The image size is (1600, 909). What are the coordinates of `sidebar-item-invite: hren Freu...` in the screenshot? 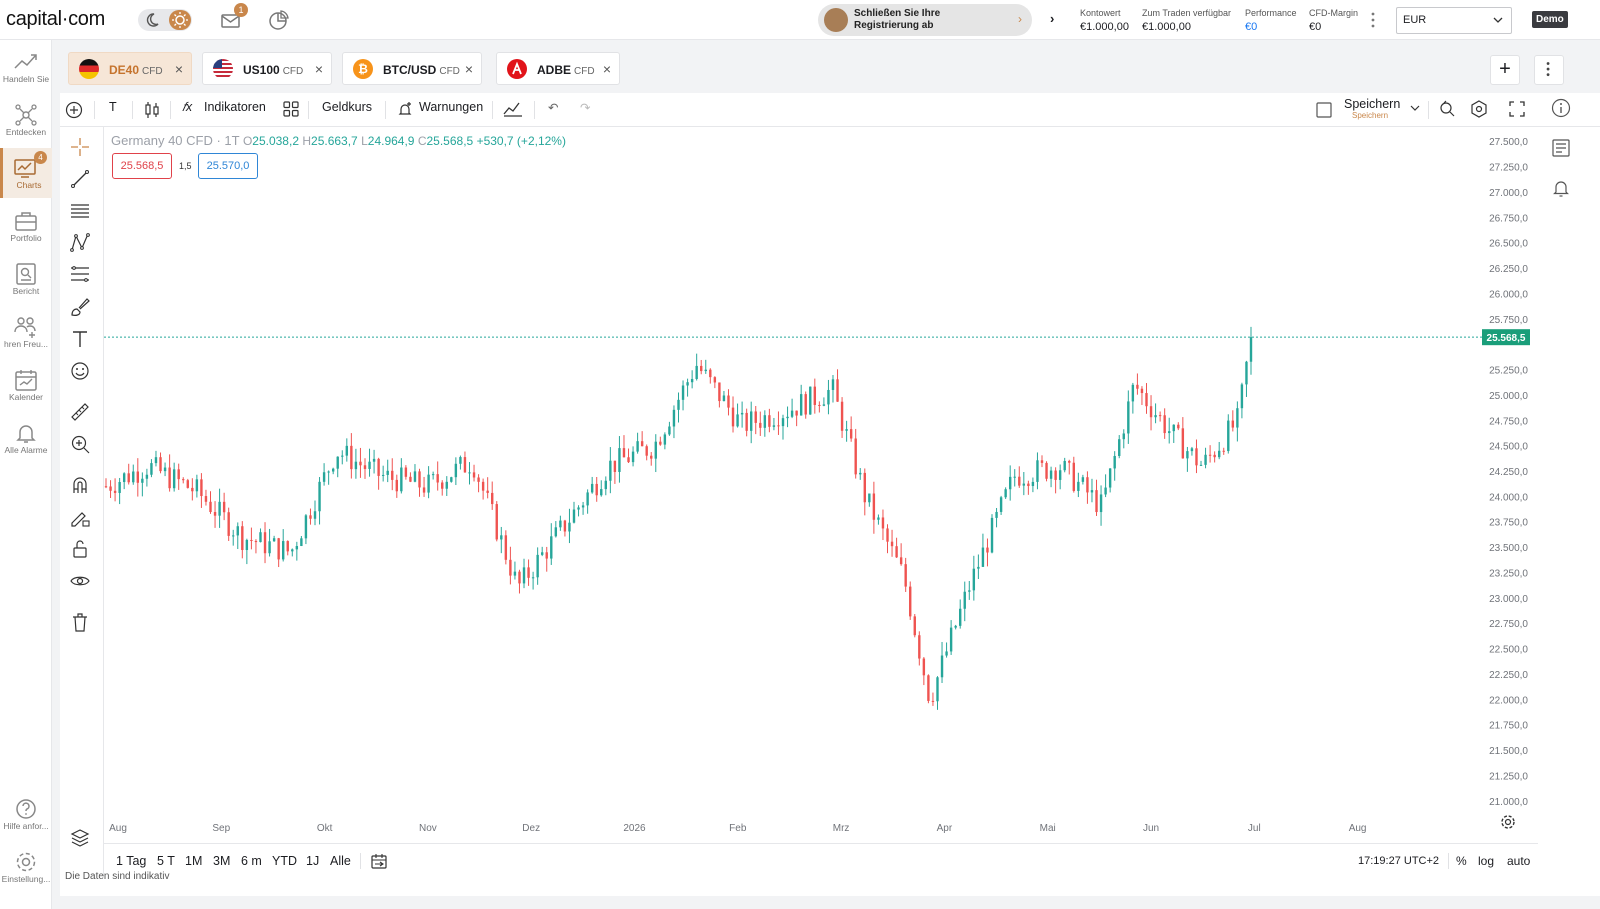 It's located at (26, 332).